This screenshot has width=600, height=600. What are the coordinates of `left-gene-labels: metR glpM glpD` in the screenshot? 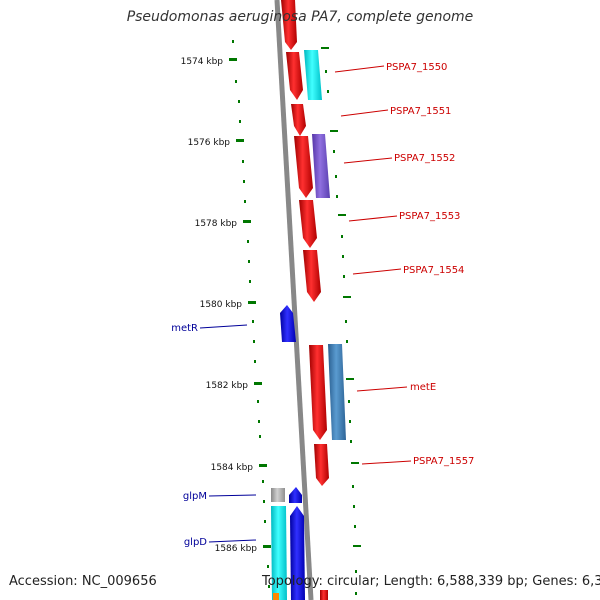 It's located at (214, 435).